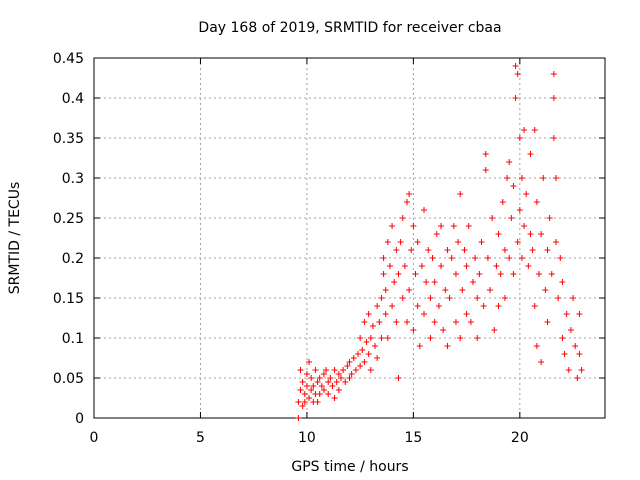 This screenshot has width=640, height=480. What do you see at coordinates (15, 238) in the screenshot?
I see `y-axis-label: SRMTID / TECUs` at bounding box center [15, 238].